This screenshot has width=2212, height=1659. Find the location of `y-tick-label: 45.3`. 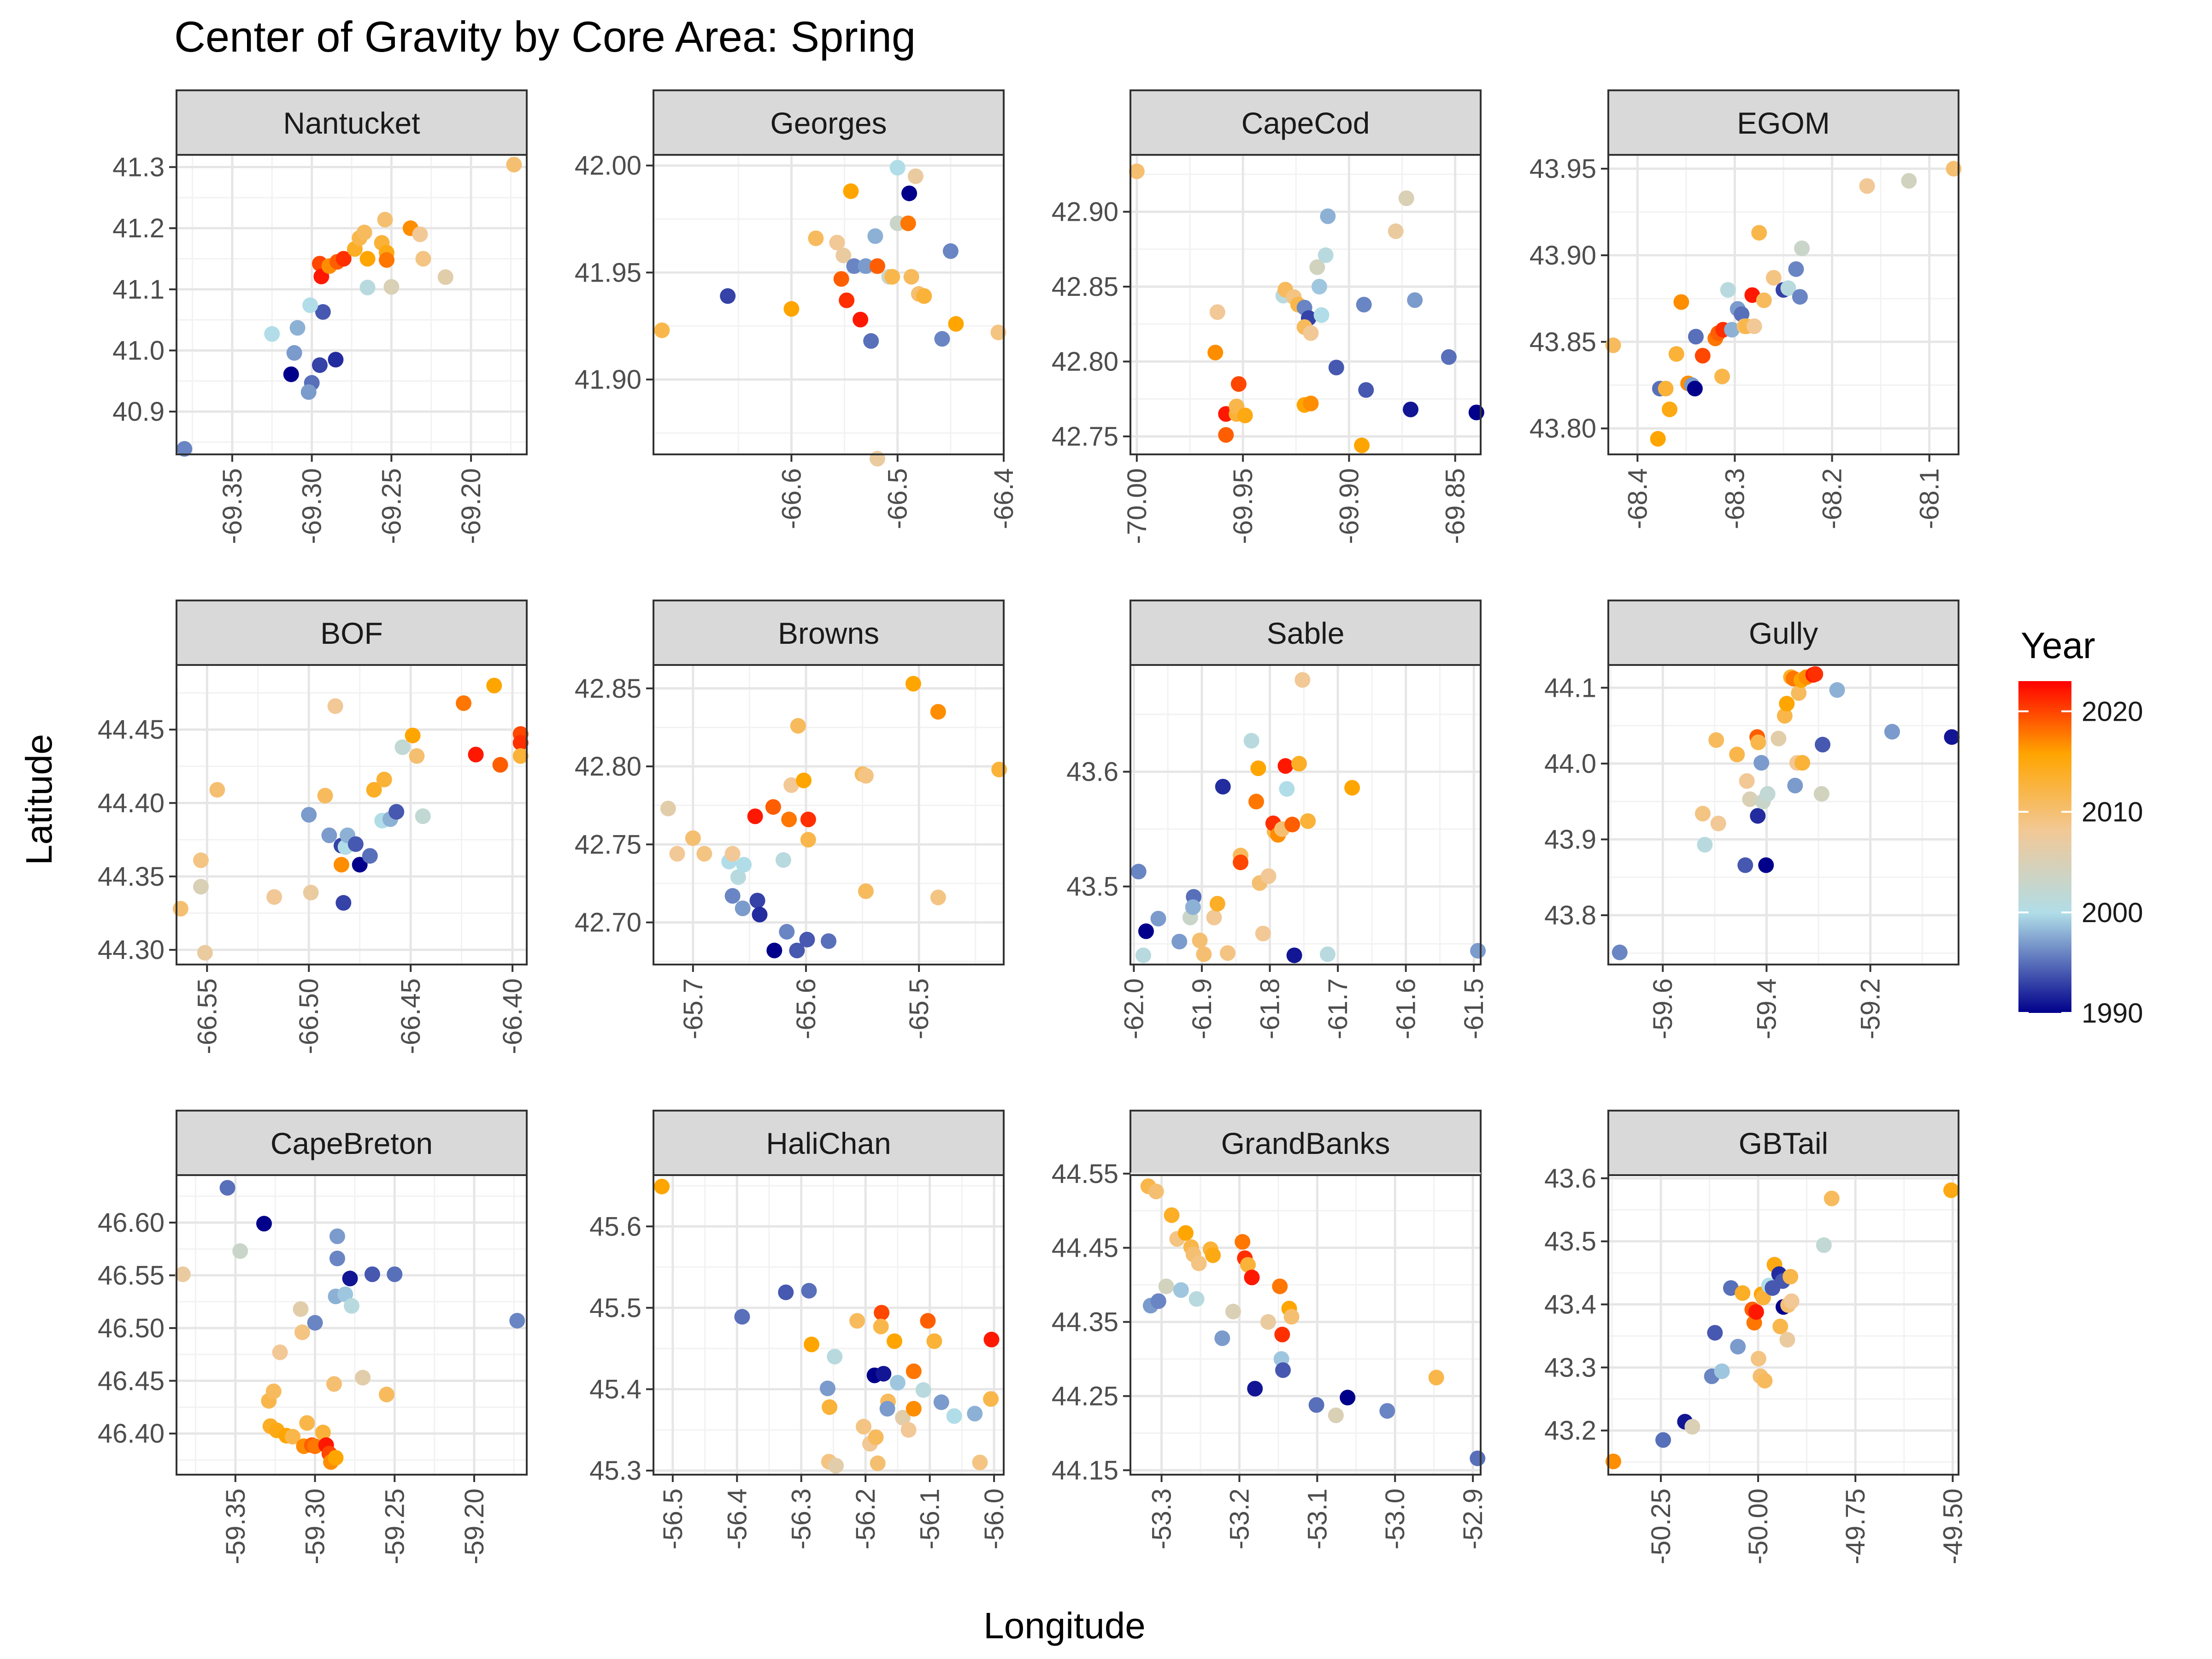

y-tick-label: 45.3 is located at coordinates (615, 1471).